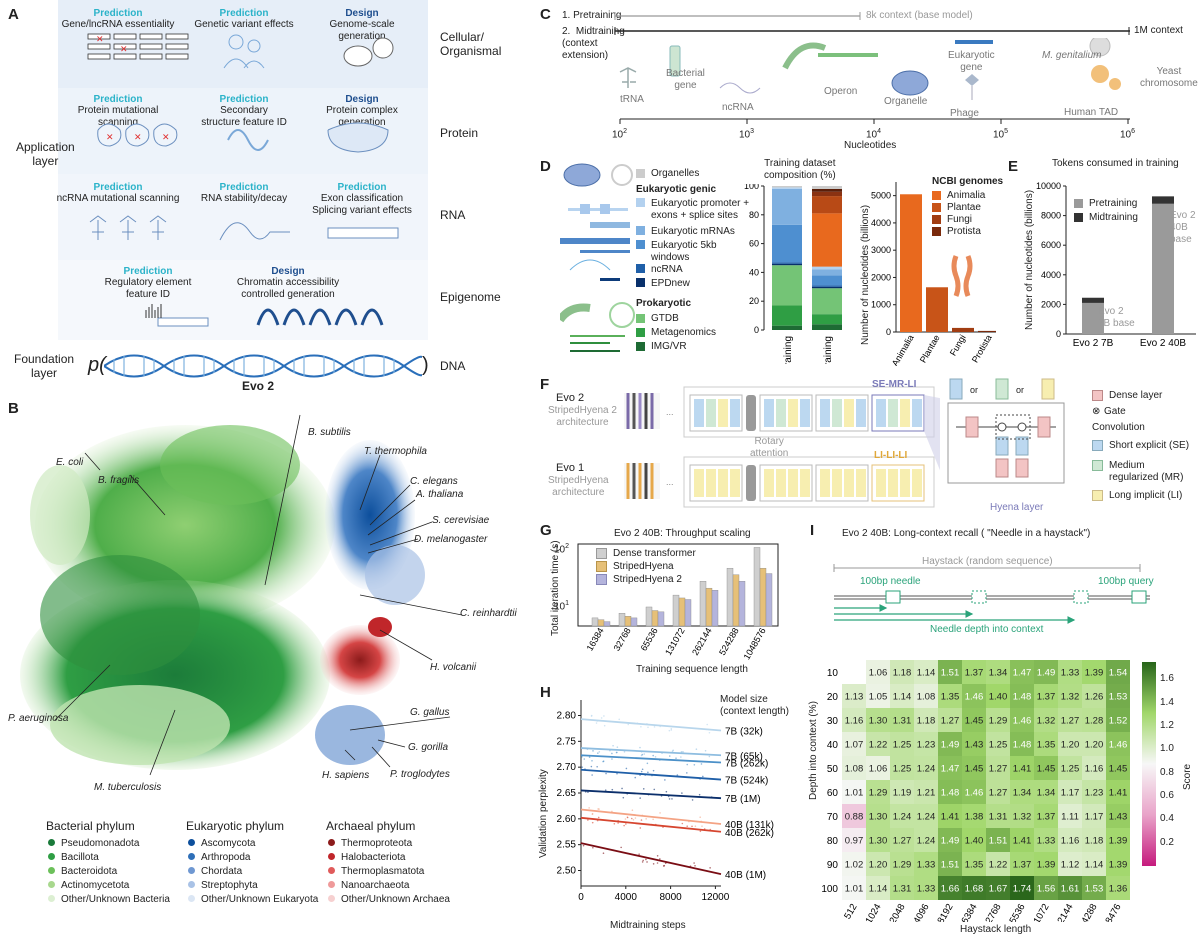 The width and height of the screenshot is (1200, 943). Describe the element at coordinates (567, 845) in the screenshot. I see `ytick: 2.55` at that location.